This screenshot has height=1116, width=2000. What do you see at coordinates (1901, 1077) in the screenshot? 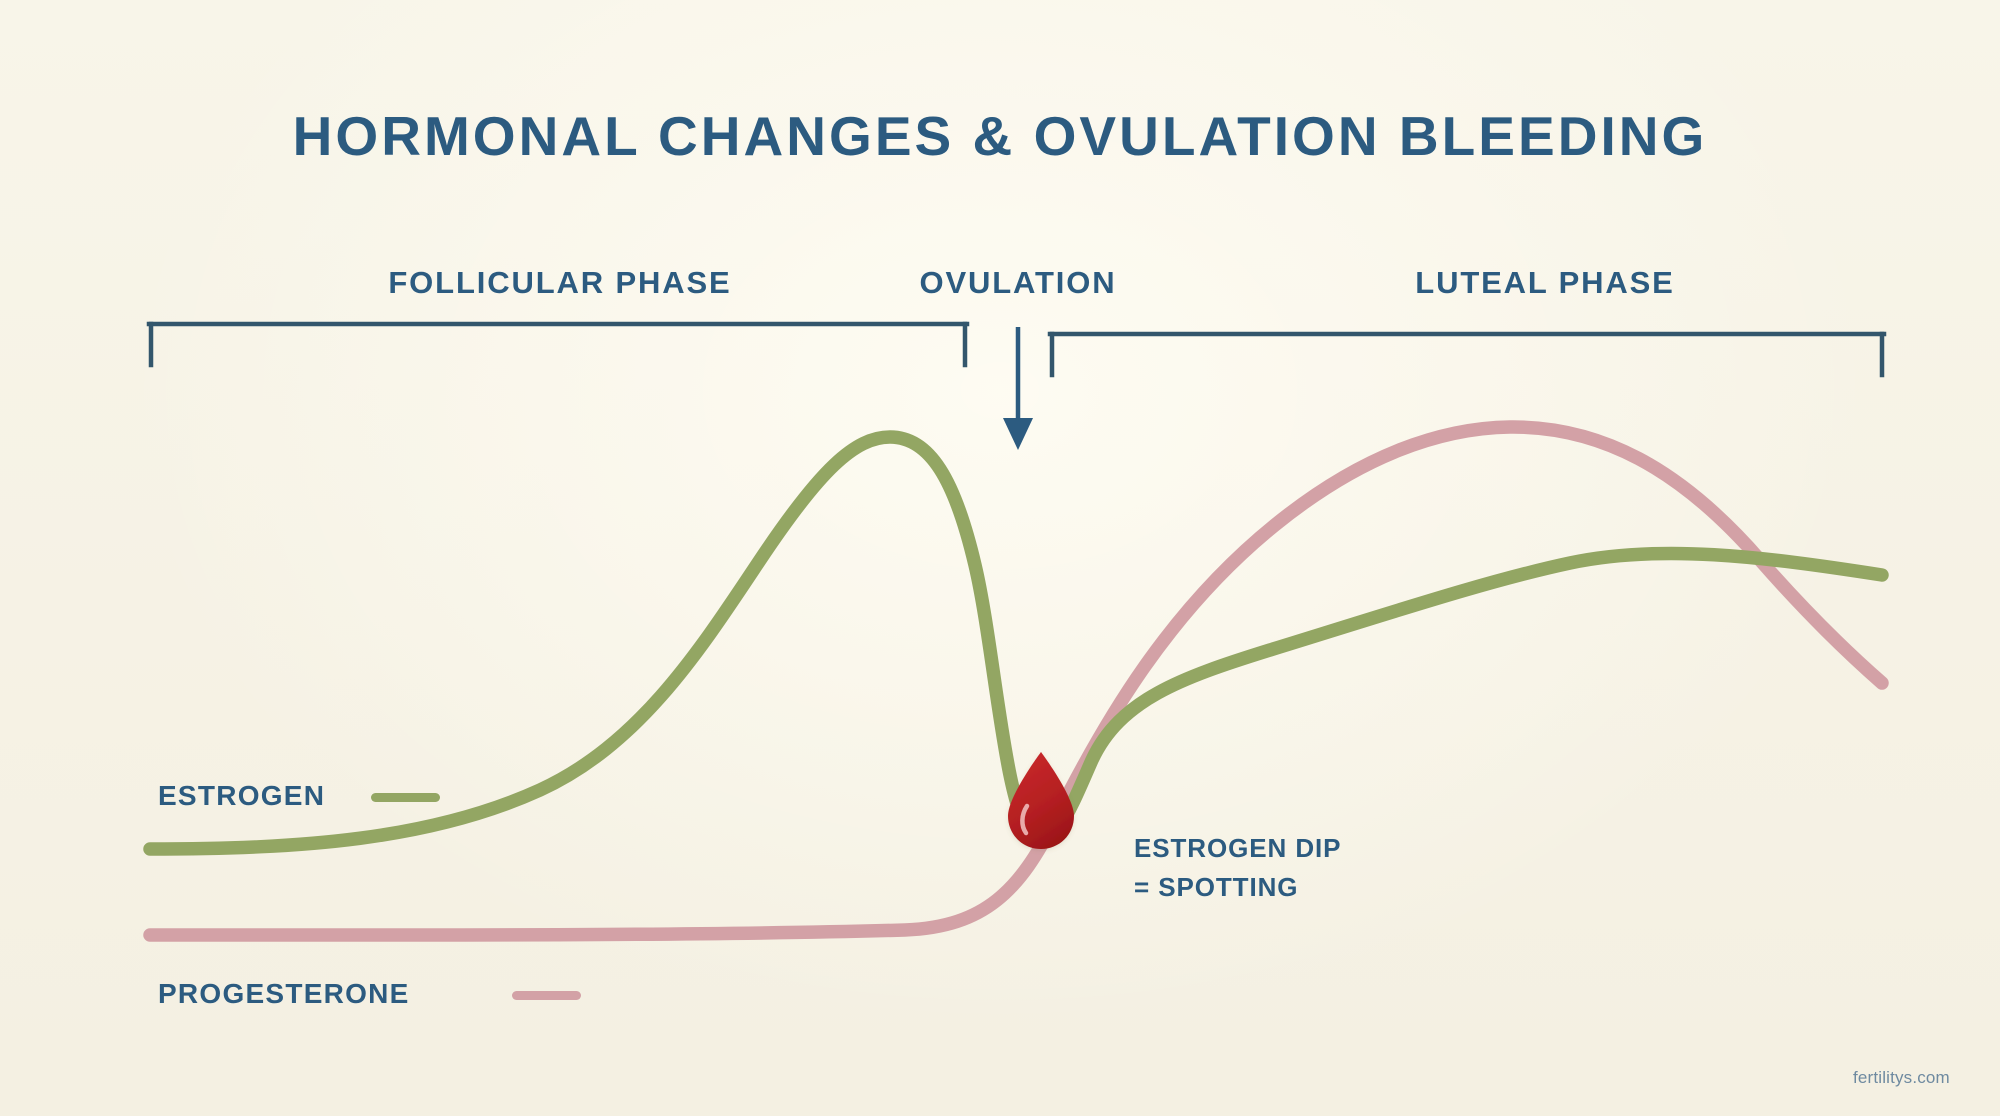
I see `watermark: fertilitys.com` at bounding box center [1901, 1077].